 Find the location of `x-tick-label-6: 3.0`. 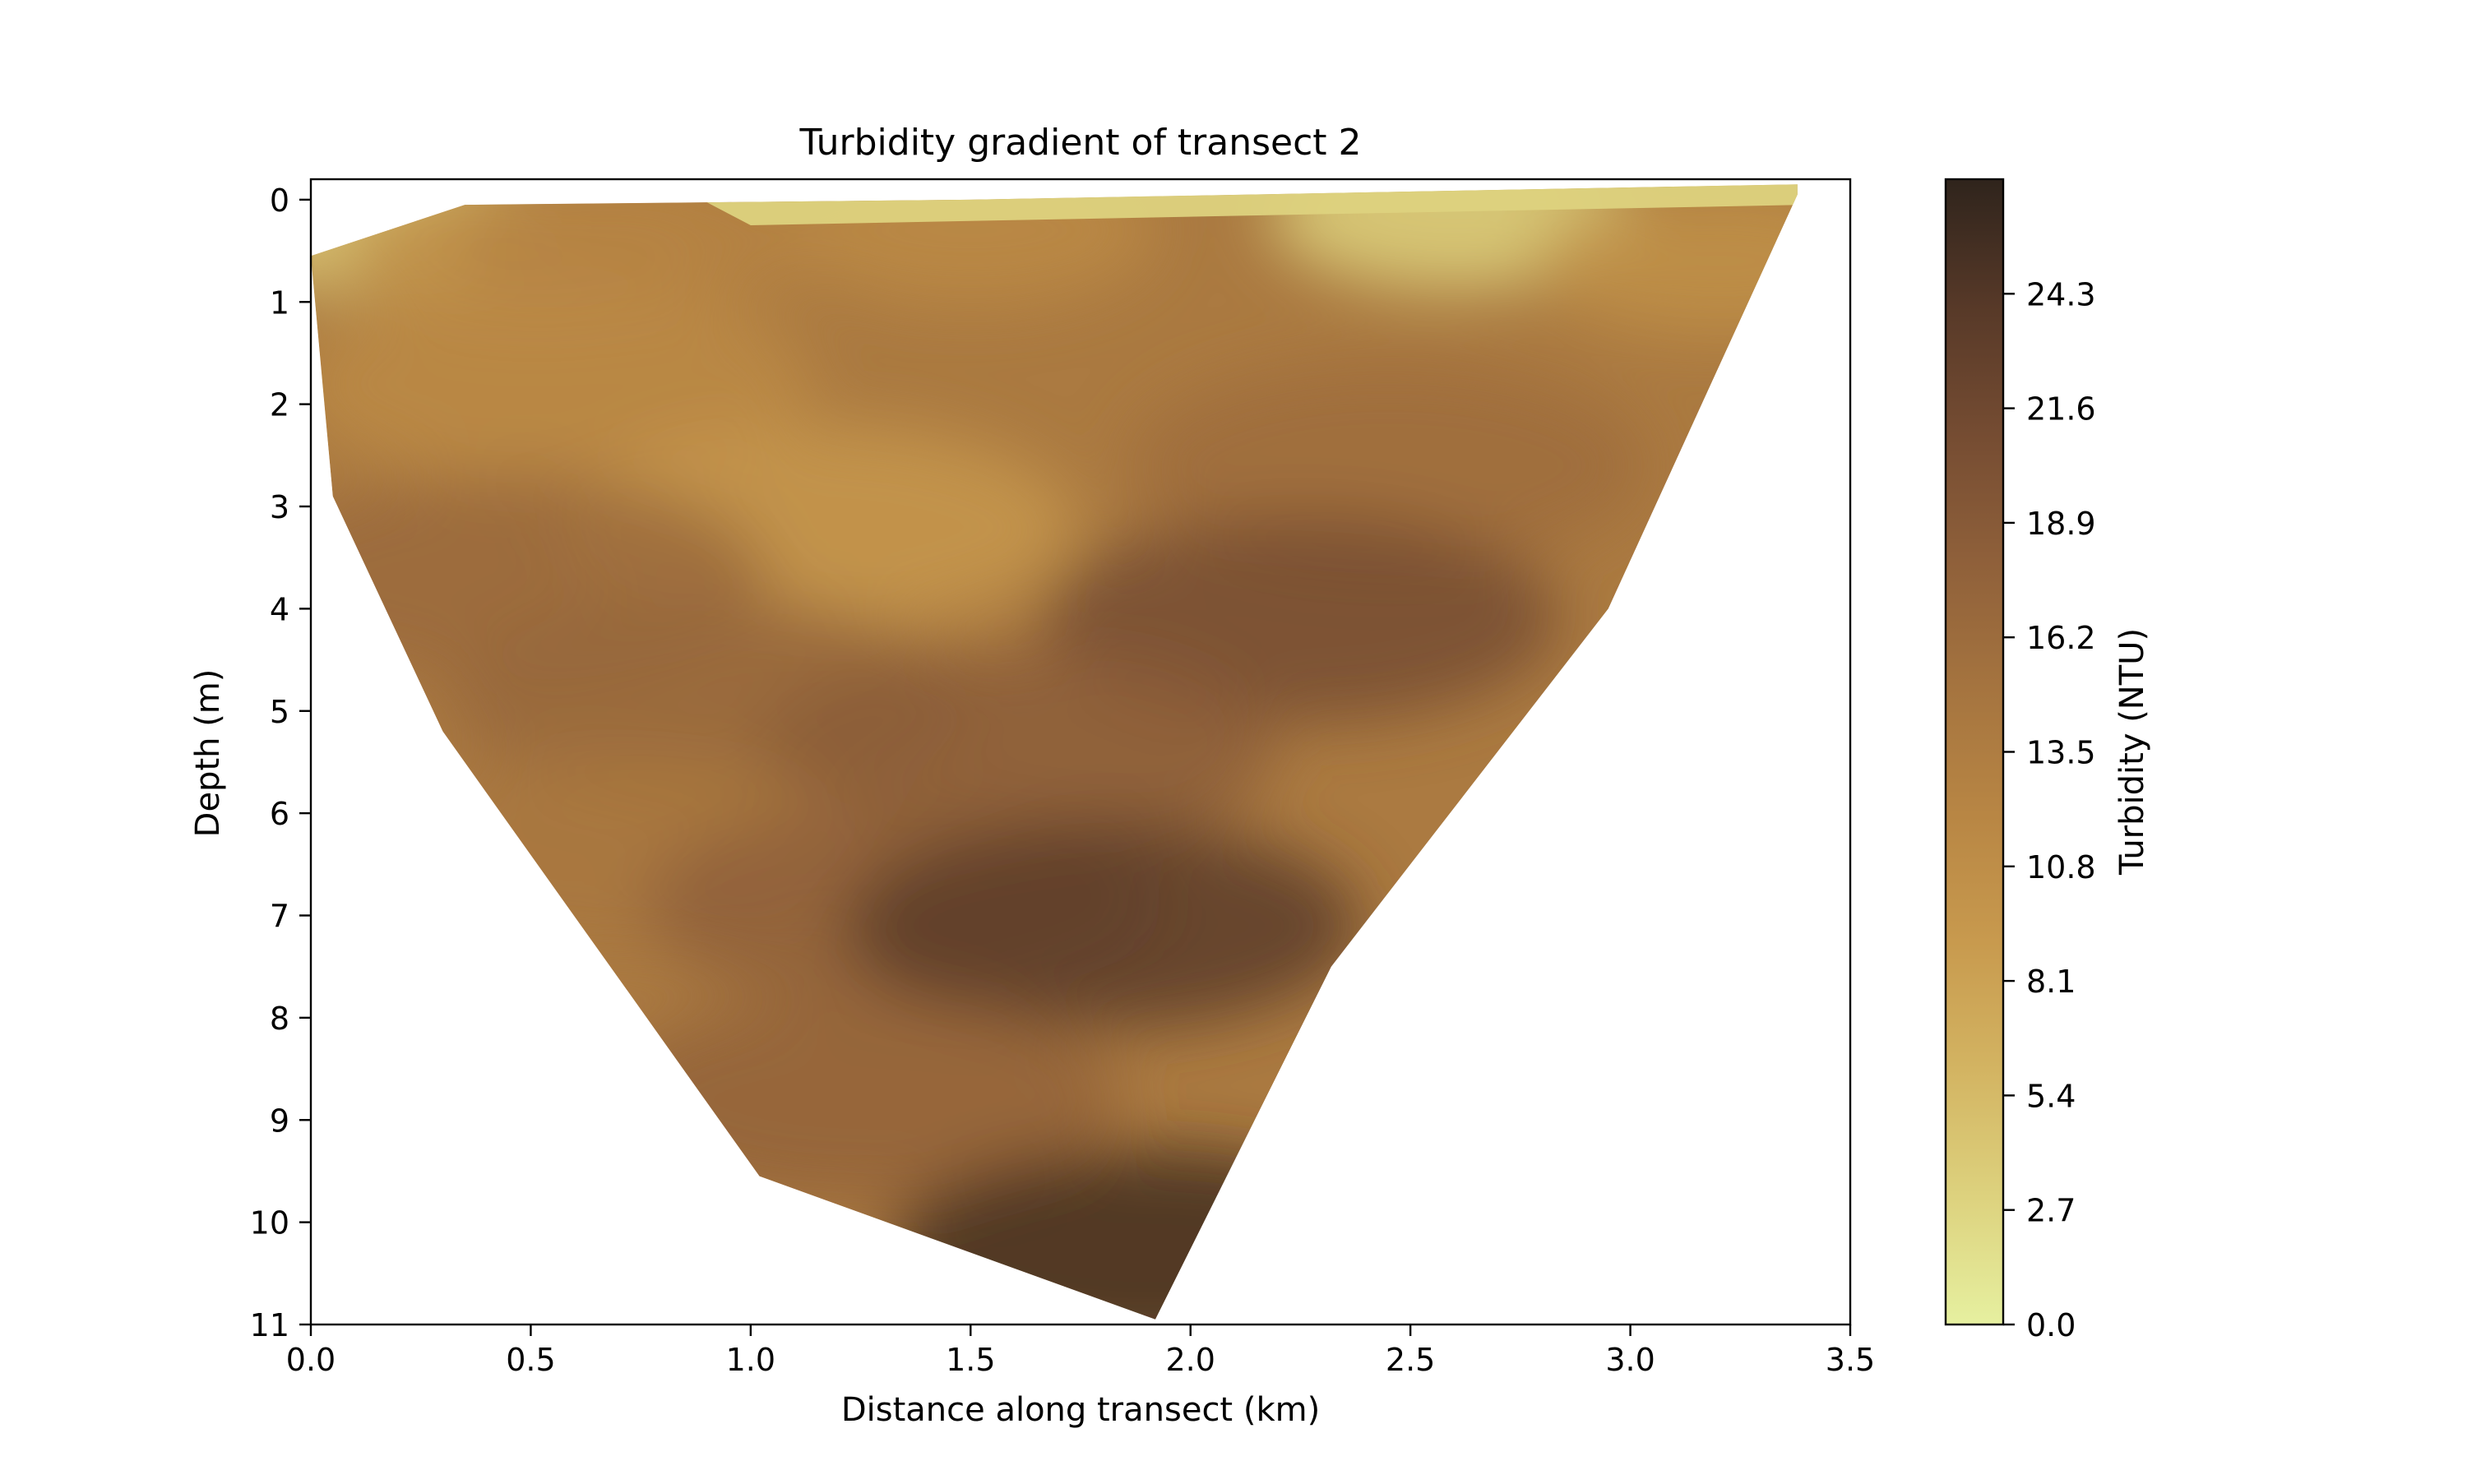

x-tick-label-6: 3.0 is located at coordinates (1630, 1360).